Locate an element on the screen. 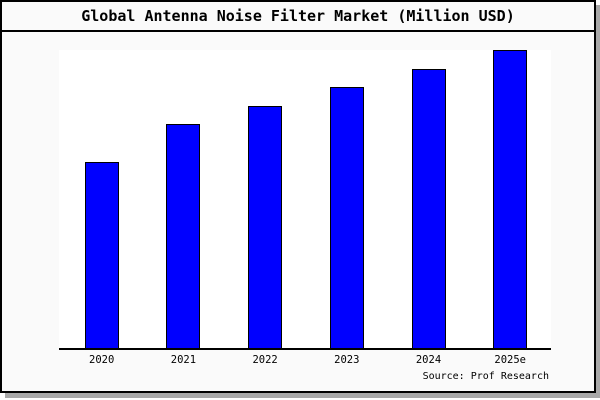  x-tick-label-2022: 2022 is located at coordinates (265, 360).